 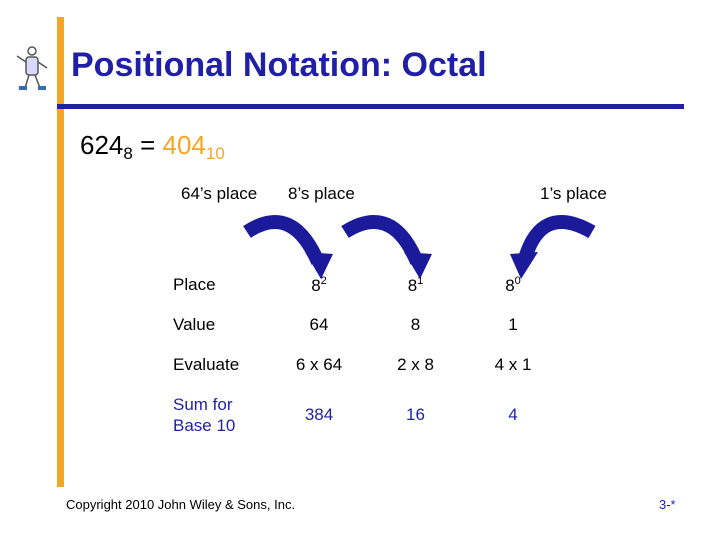 What do you see at coordinates (32, 68) in the screenshot?
I see `figure-logo-icon` at bounding box center [32, 68].